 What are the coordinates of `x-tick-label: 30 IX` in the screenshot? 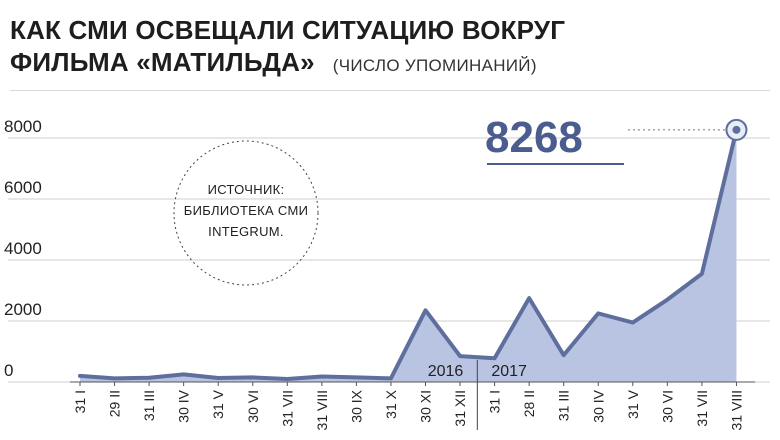 It's located at (356, 405).